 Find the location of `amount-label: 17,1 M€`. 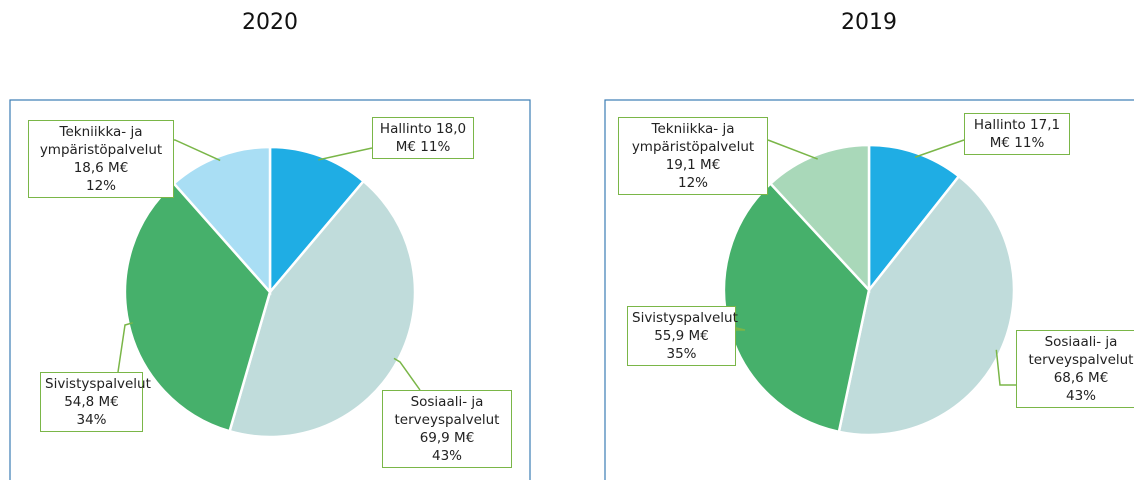

amount-label: 17,1 M€ is located at coordinates (1025, 134).